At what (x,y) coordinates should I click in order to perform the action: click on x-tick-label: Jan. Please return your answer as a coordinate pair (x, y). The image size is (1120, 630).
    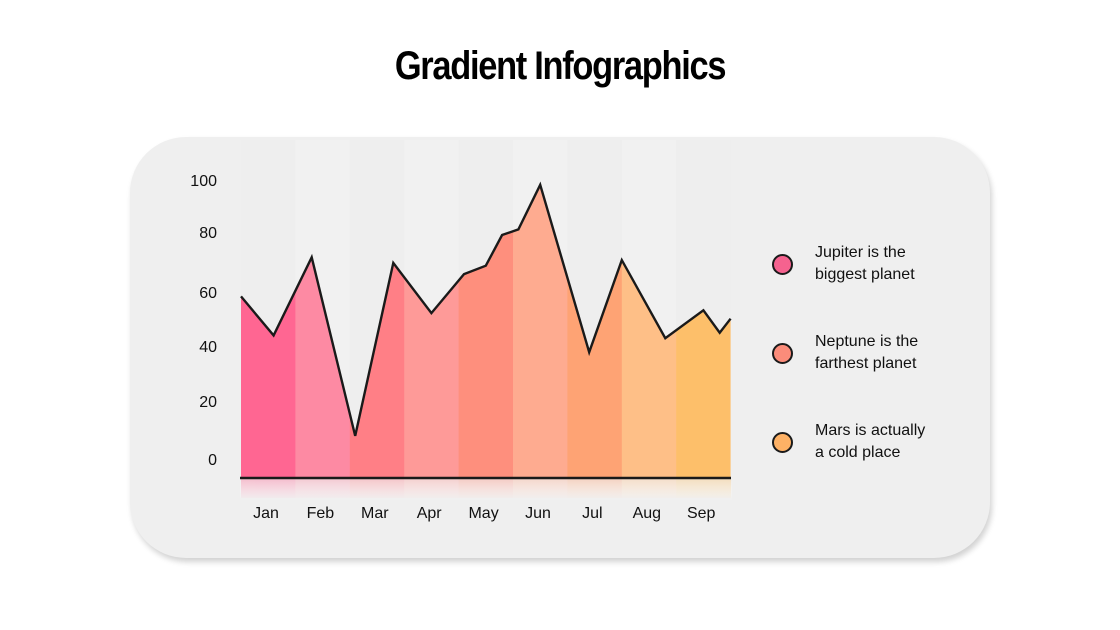
    Looking at the image, I should click on (266, 513).